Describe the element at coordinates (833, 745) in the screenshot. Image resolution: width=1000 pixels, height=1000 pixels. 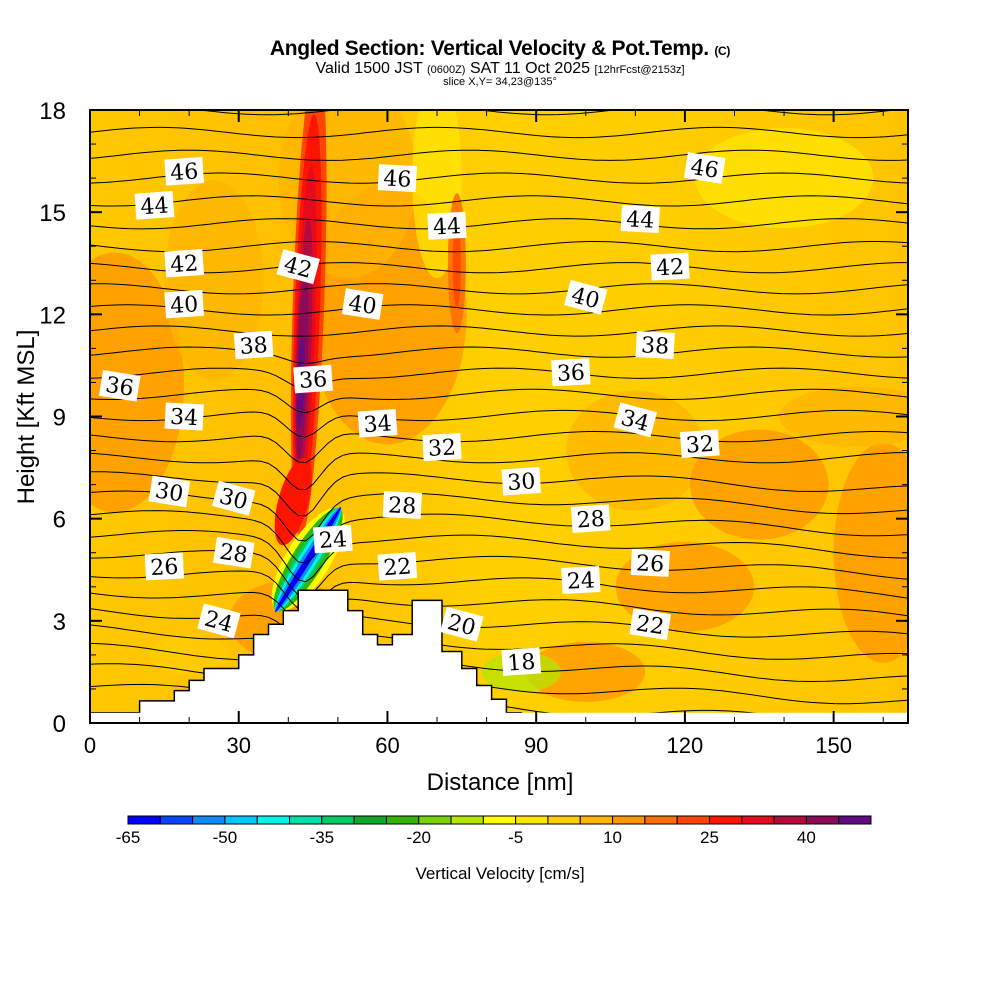
I see `x-tick-label: 150` at that location.